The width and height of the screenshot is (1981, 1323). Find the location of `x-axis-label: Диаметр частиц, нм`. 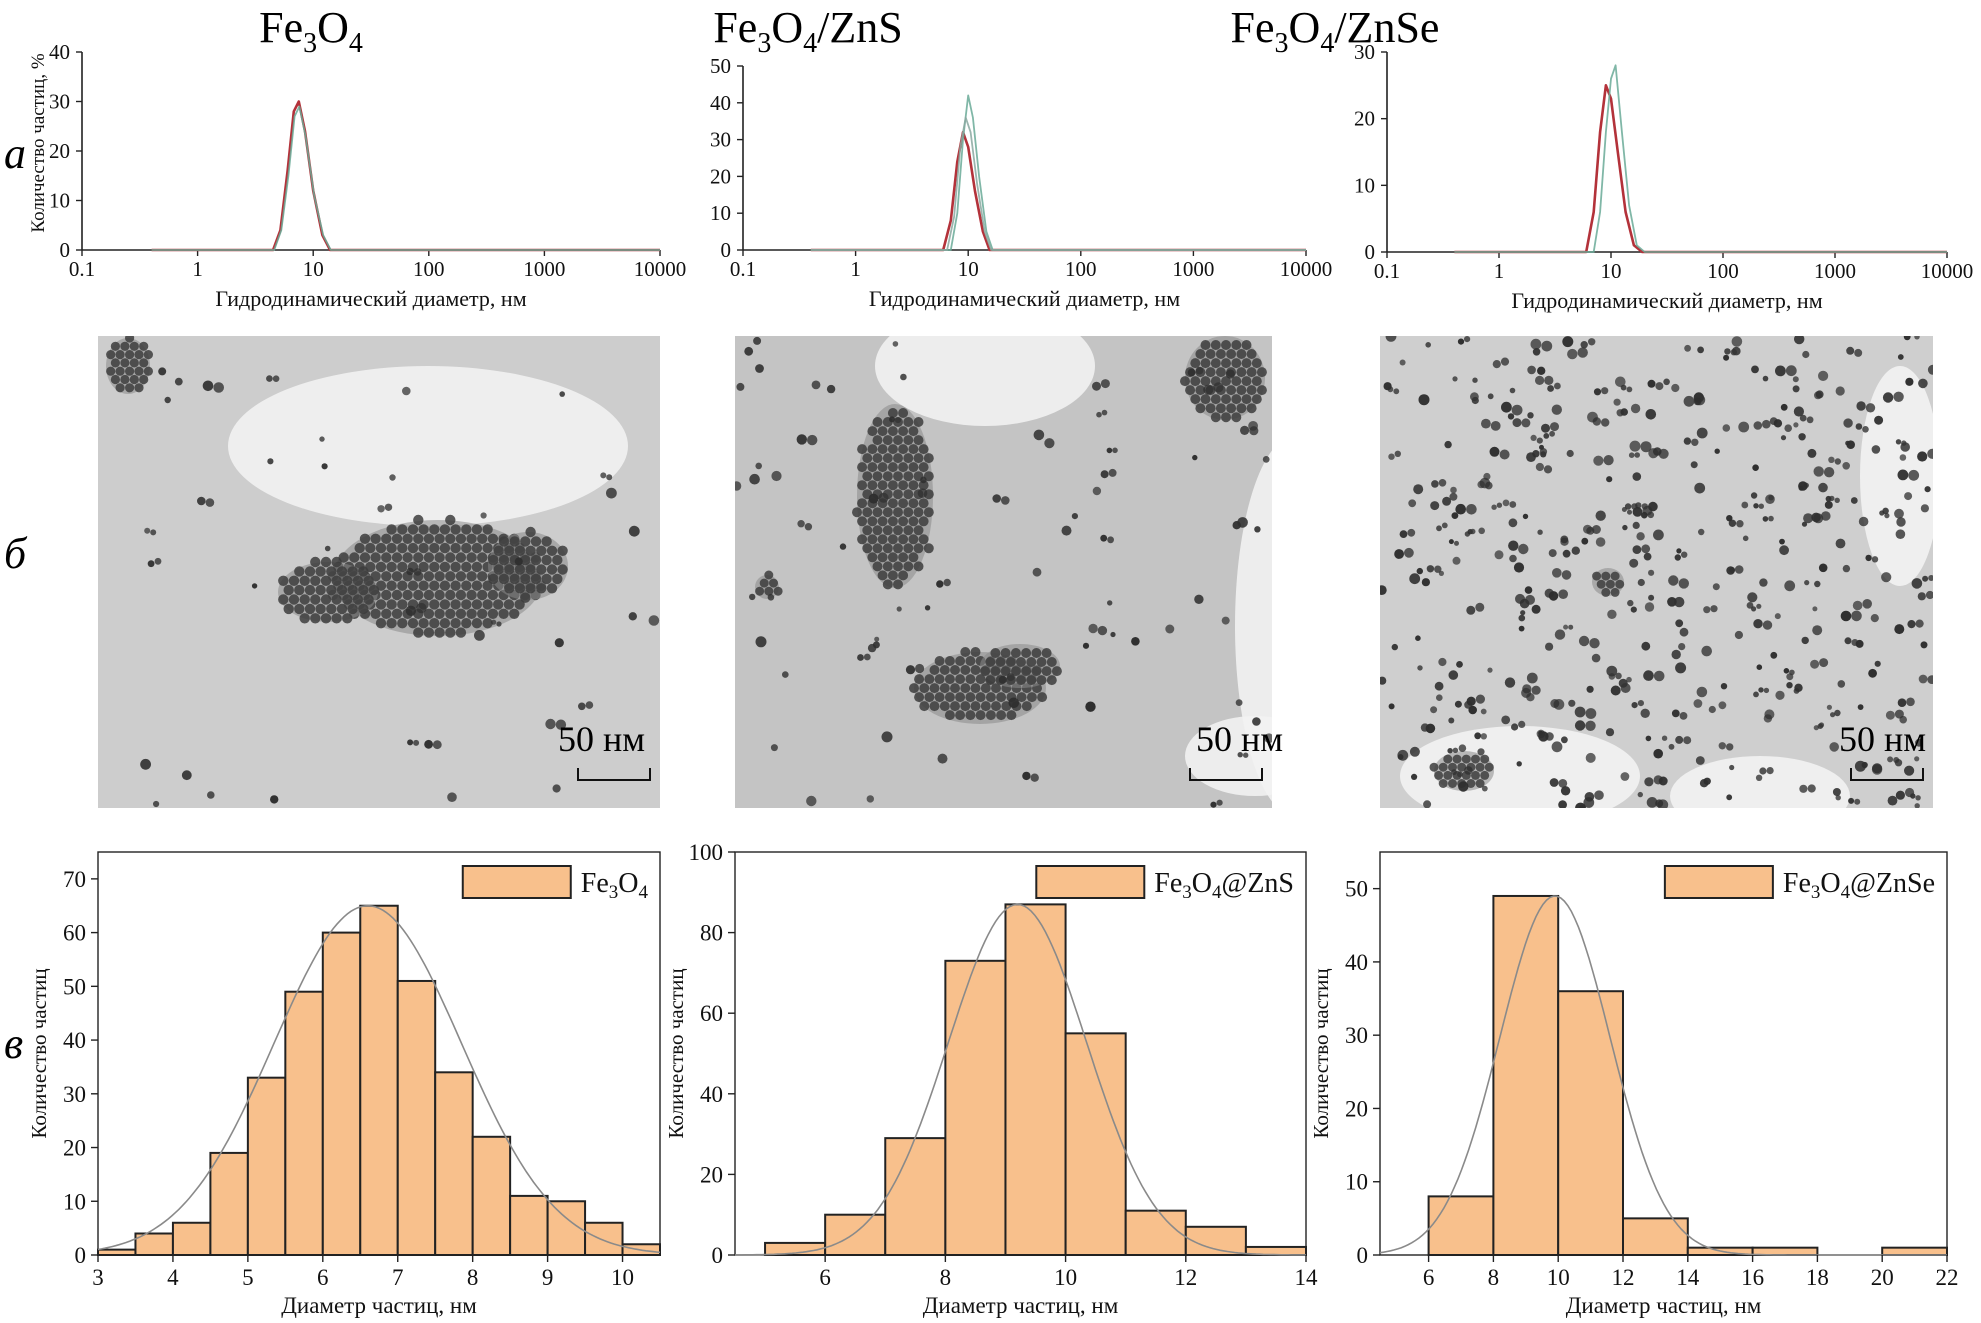

x-axis-label: Диаметр частиц, нм is located at coordinates (379, 1305).